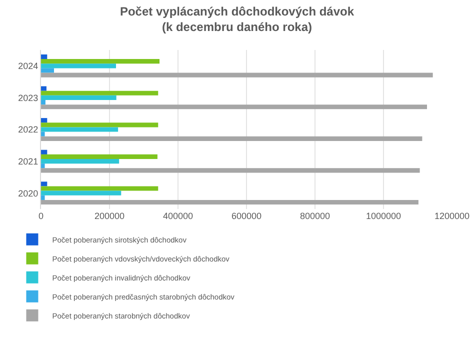 This screenshot has height=342, width=474. What do you see at coordinates (178, 216) in the screenshot?
I see `x-tick-label: 400000` at bounding box center [178, 216].